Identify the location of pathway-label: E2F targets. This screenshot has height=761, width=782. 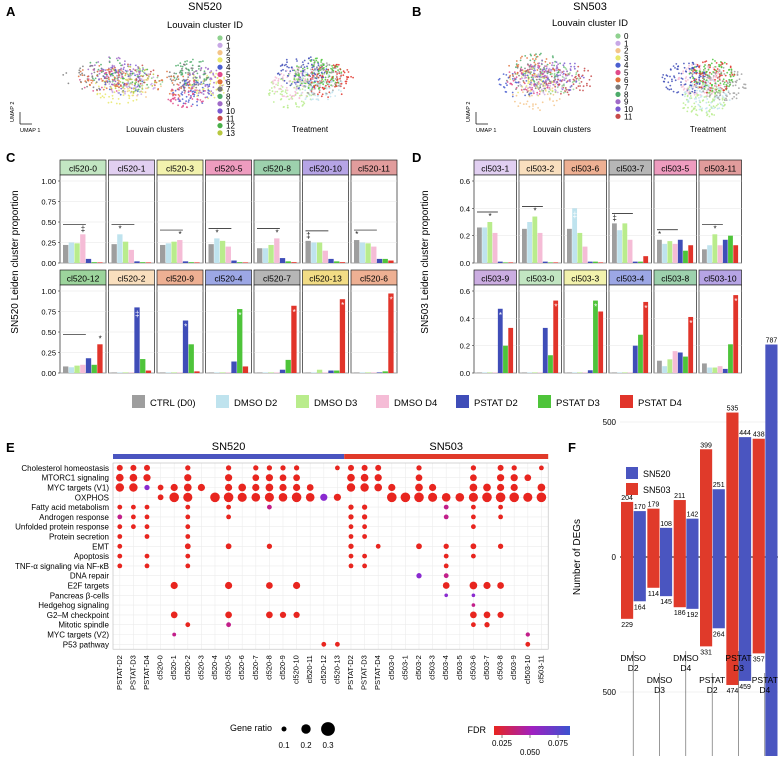
(88, 586).